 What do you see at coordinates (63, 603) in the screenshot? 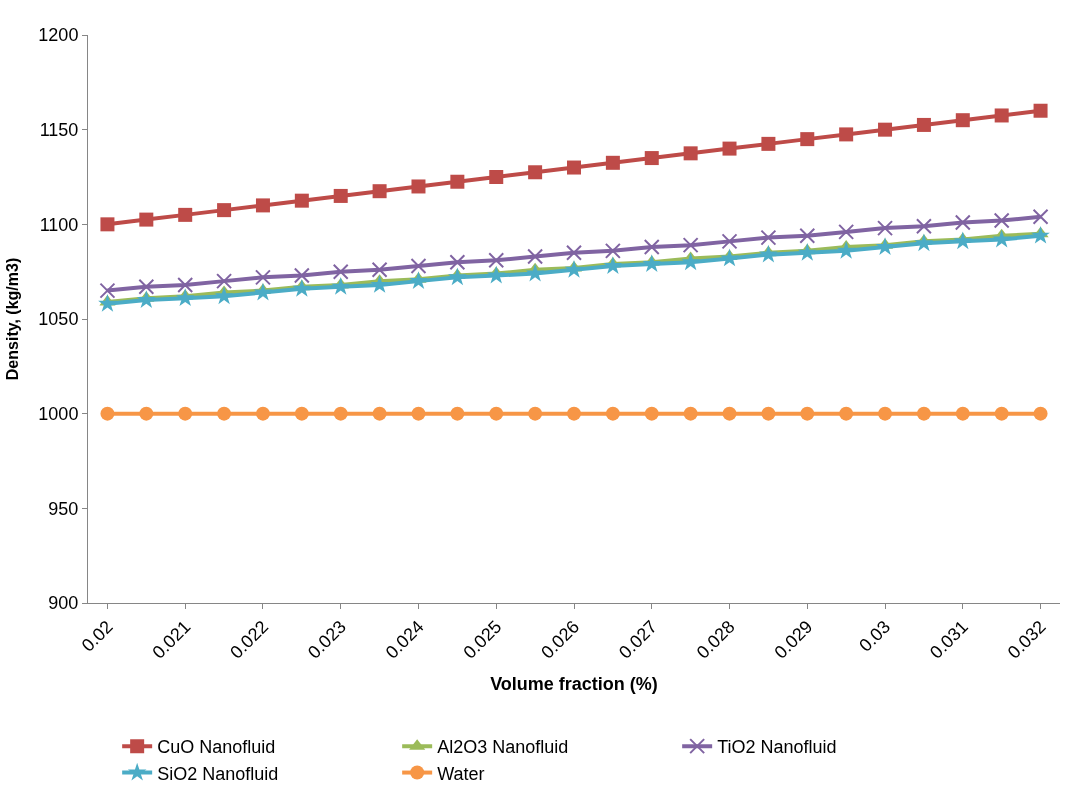
I see `y-tick-label: 900` at bounding box center [63, 603].